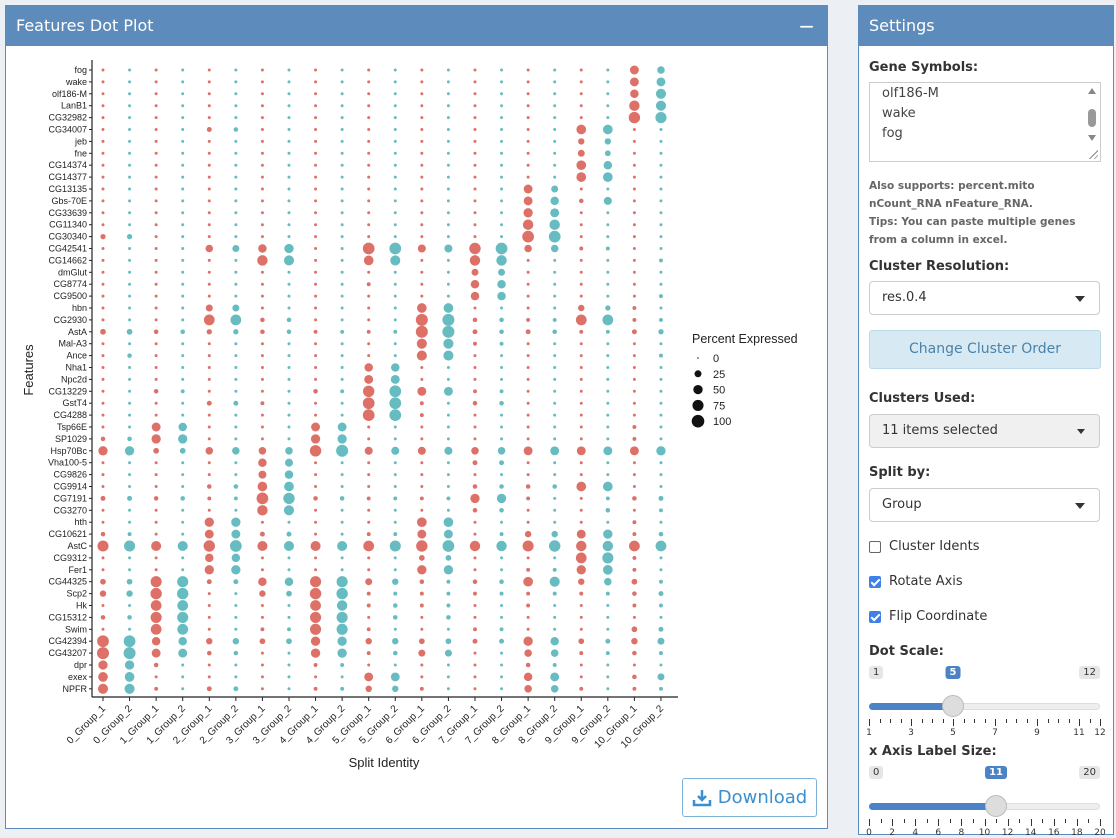 This screenshot has height=838, width=1116. Describe the element at coordinates (1080, 299) in the screenshot. I see `caret-down-icon` at that location.